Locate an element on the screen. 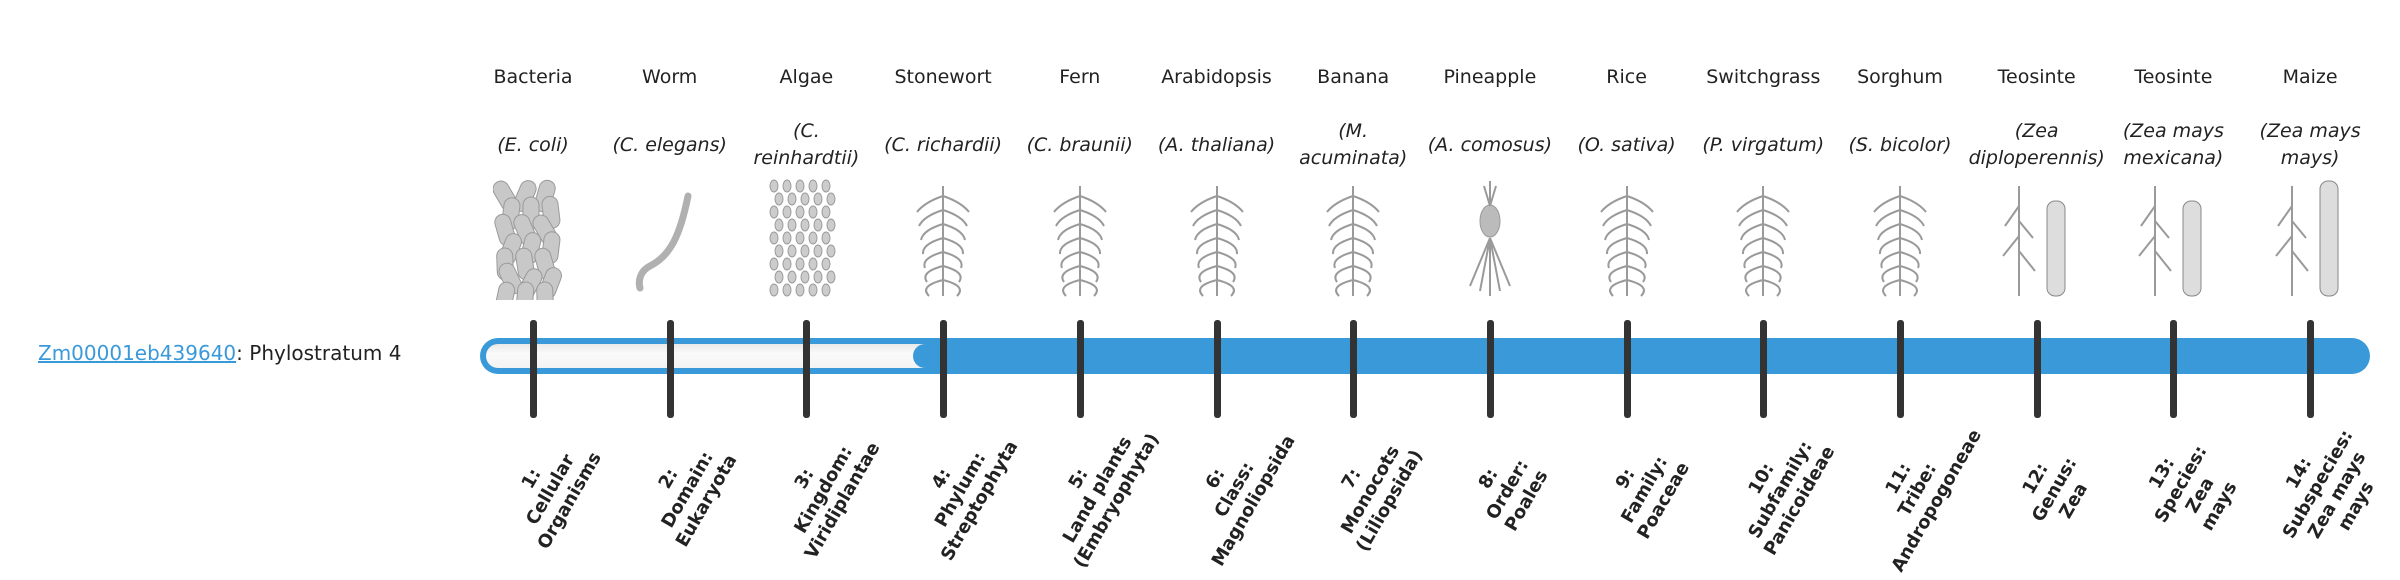 This screenshot has width=2400, height=580. scientific-name-text: (Zea mays mexicana) is located at coordinates (2173, 144).